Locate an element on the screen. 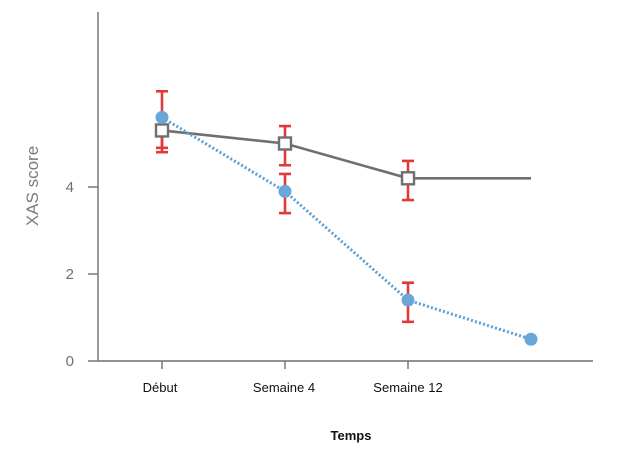 Image resolution: width=617 pixels, height=452 pixels. x-tick-label-semaine-12: Semaine 12 is located at coordinates (407, 387).